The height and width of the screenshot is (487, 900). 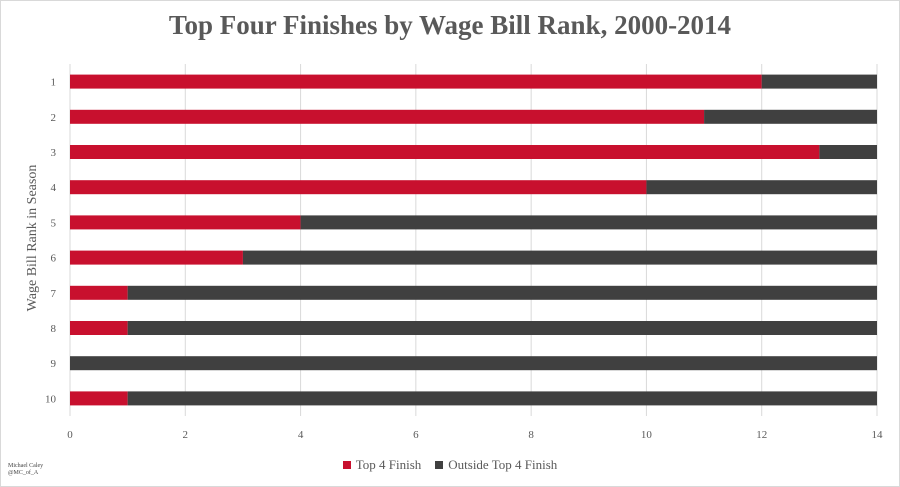 I want to click on x-tick-labels: 0 2 4 6 8 10 12 14, so click(x=475, y=435).